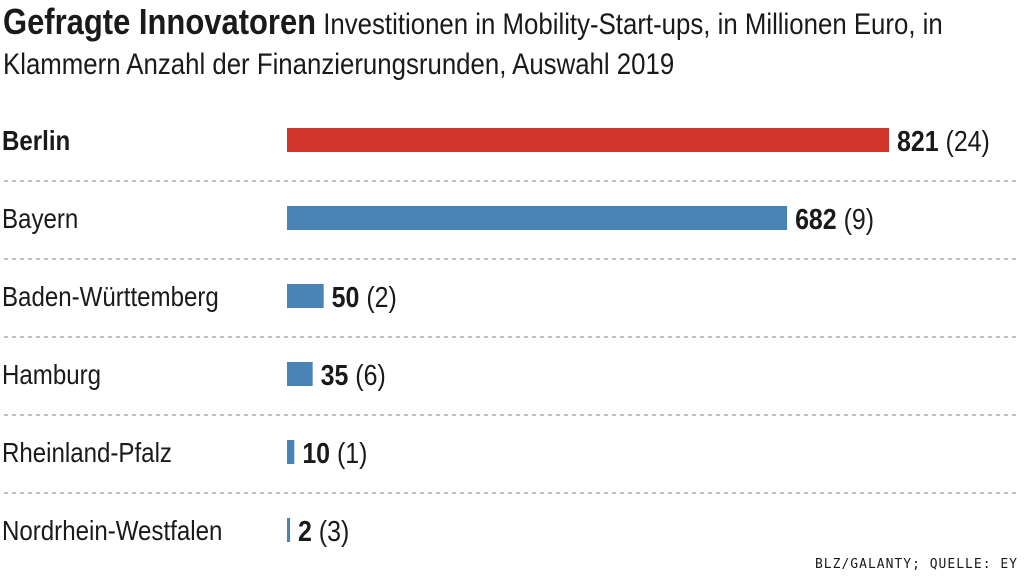 The width and height of the screenshot is (1024, 576). I want to click on value-label: 10, so click(316, 453).